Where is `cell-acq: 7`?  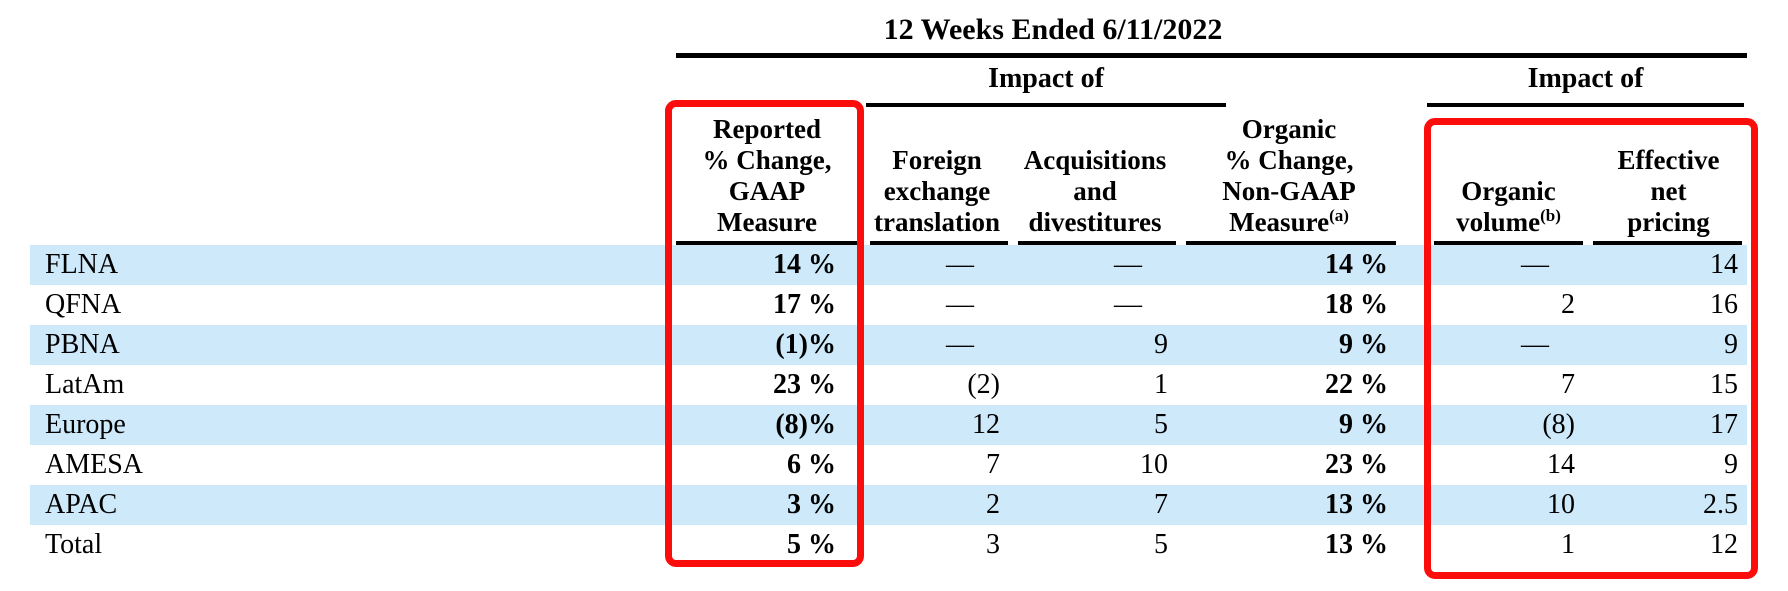
cell-acq: 7 is located at coordinates (1161, 504).